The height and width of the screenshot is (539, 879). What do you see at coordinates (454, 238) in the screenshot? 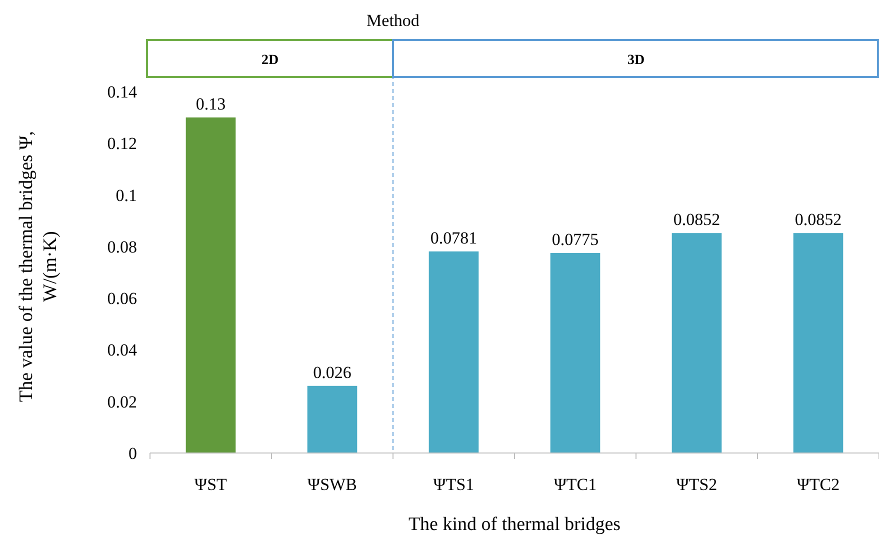
I see `data-label: 0.0781` at bounding box center [454, 238].